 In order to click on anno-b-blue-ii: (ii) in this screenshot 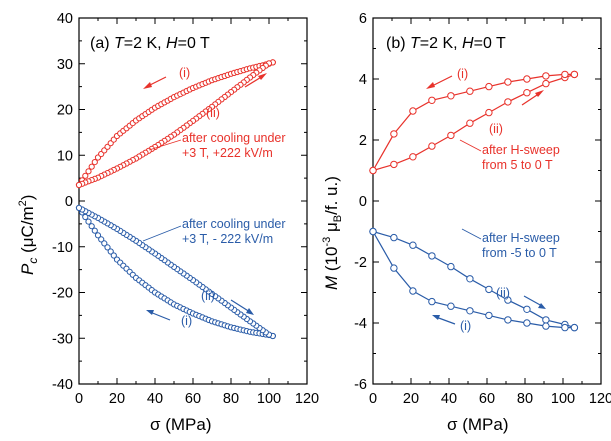, I will do `click(503, 293)`.